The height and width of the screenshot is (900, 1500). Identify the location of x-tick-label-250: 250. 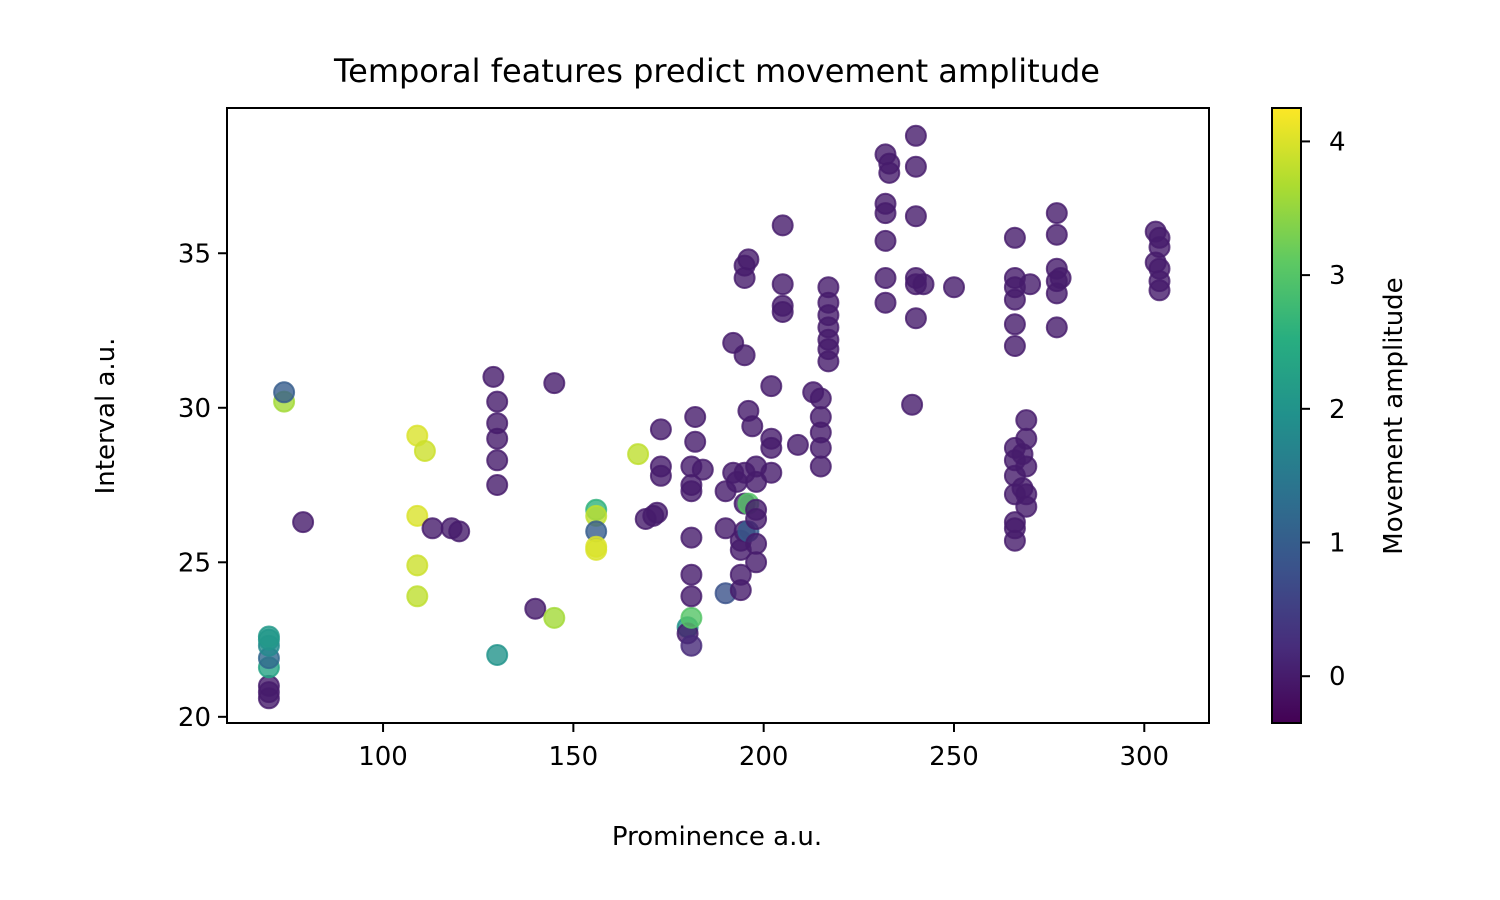
(954, 757).